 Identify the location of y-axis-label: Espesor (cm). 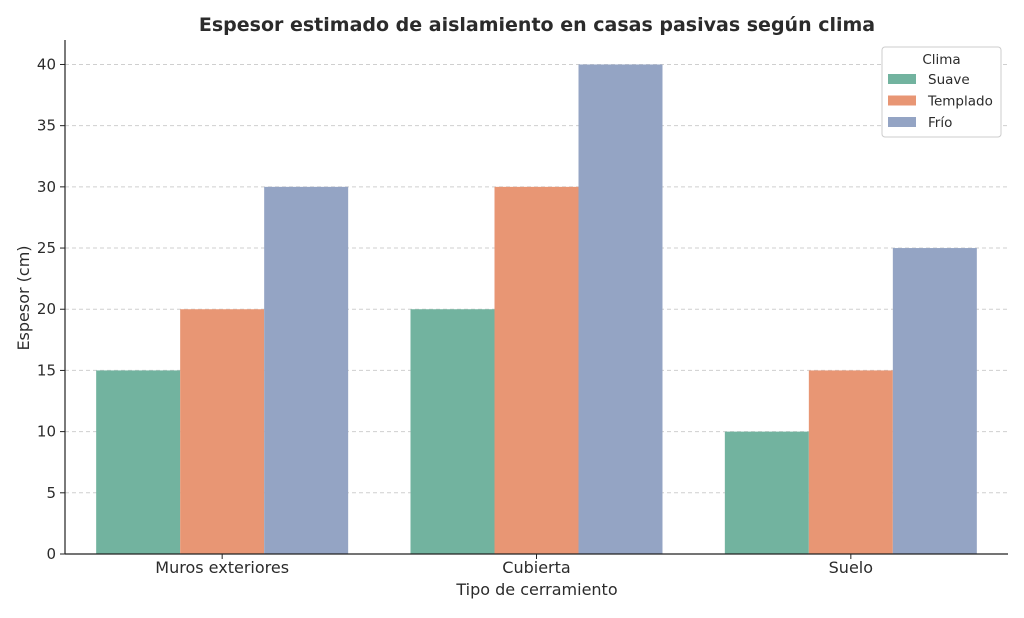
(23, 297).